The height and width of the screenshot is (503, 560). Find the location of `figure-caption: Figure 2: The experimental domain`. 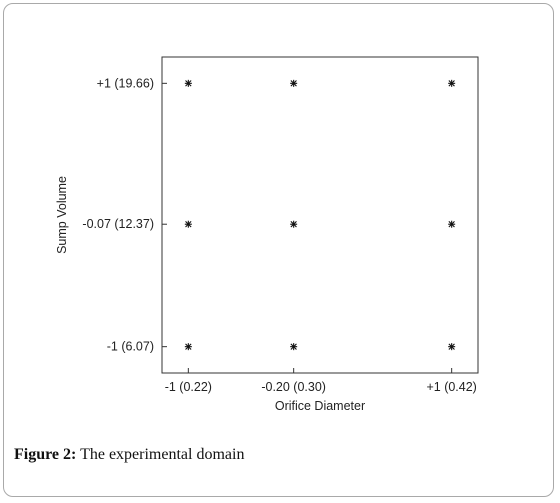

figure-caption: Figure 2: The experimental domain is located at coordinates (129, 455).